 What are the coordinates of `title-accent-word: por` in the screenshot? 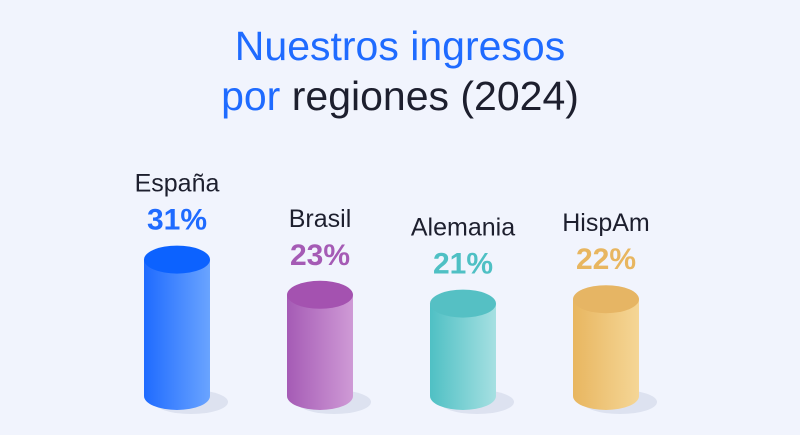 It's located at (251, 96).